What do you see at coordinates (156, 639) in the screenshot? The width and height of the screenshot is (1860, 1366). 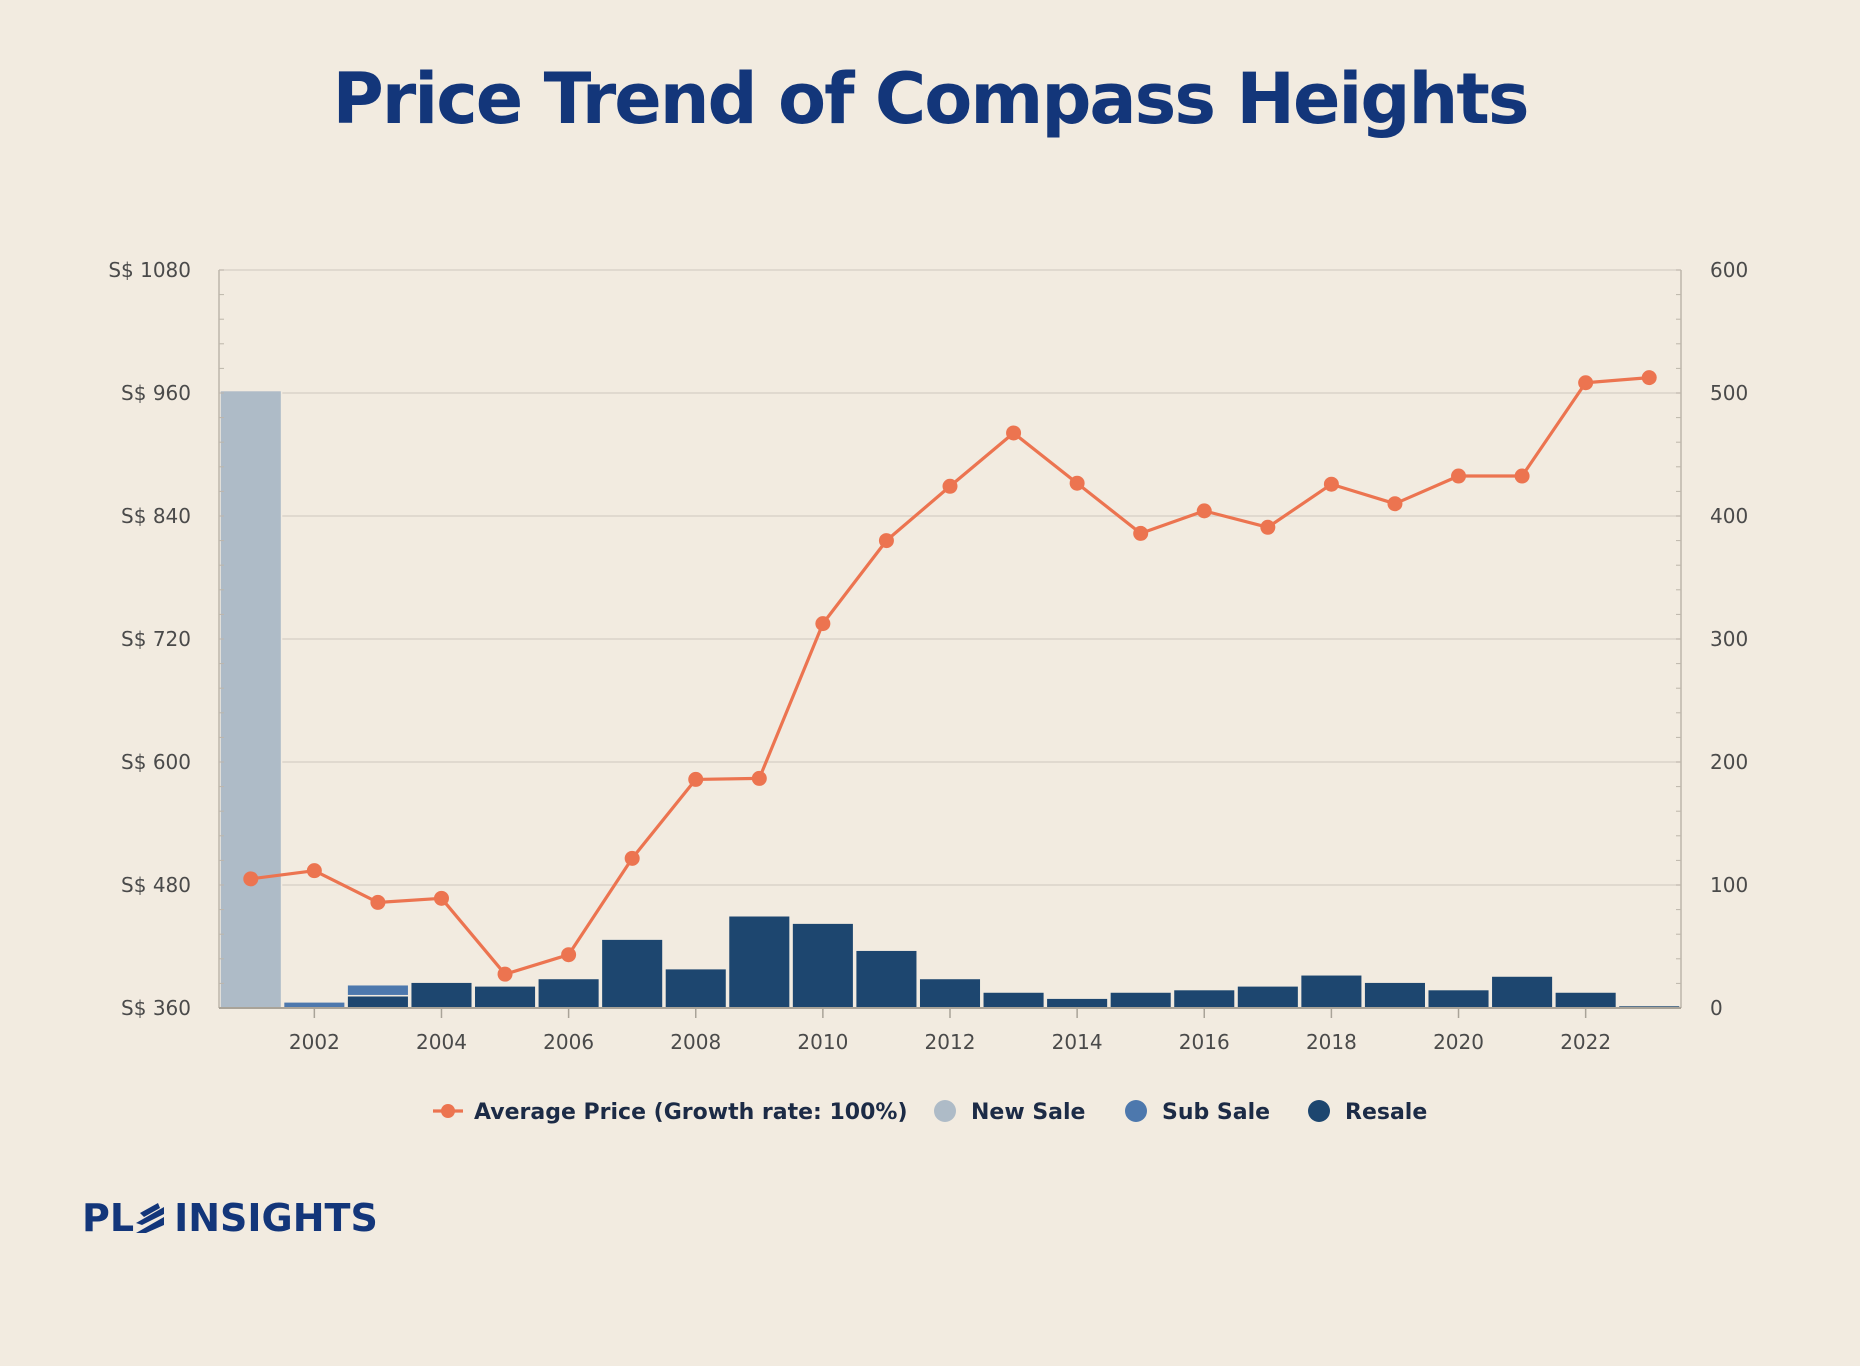 I see `y-left-tick-label: S$ 720` at bounding box center [156, 639].